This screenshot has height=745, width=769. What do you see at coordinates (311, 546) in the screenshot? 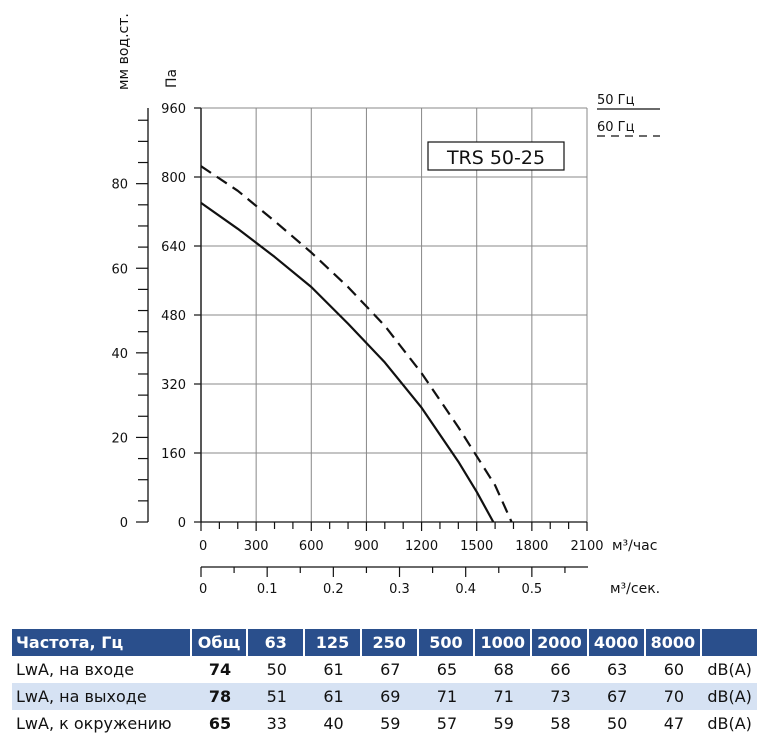
I see `x-tick-label: 600` at bounding box center [311, 546].